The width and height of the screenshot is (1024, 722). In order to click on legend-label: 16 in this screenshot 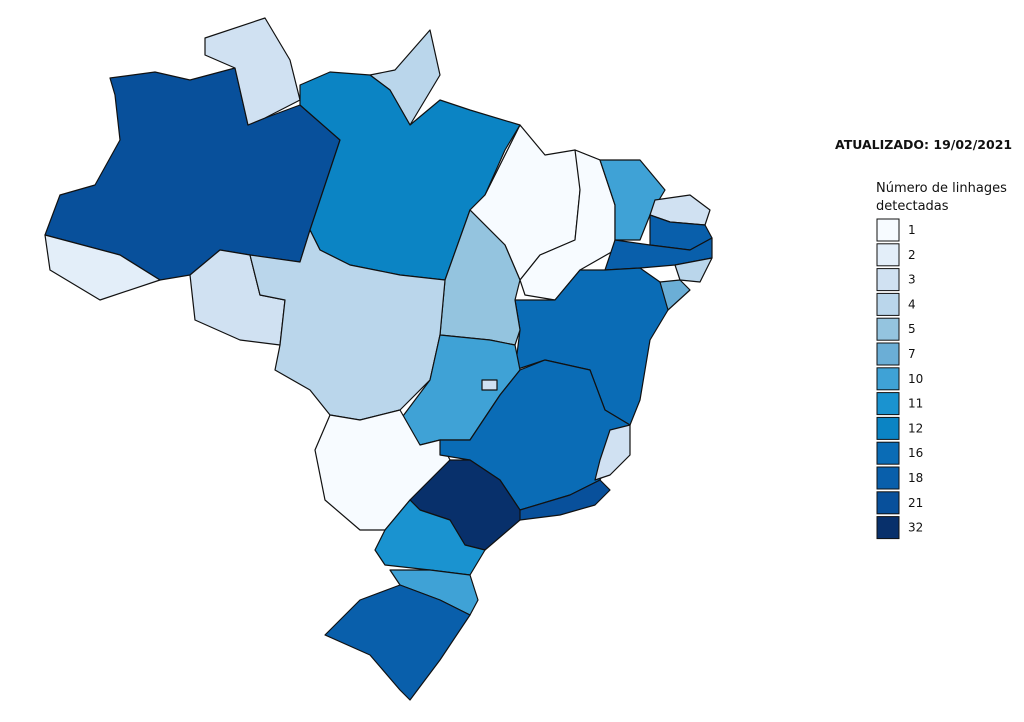, I will do `click(915, 453)`.